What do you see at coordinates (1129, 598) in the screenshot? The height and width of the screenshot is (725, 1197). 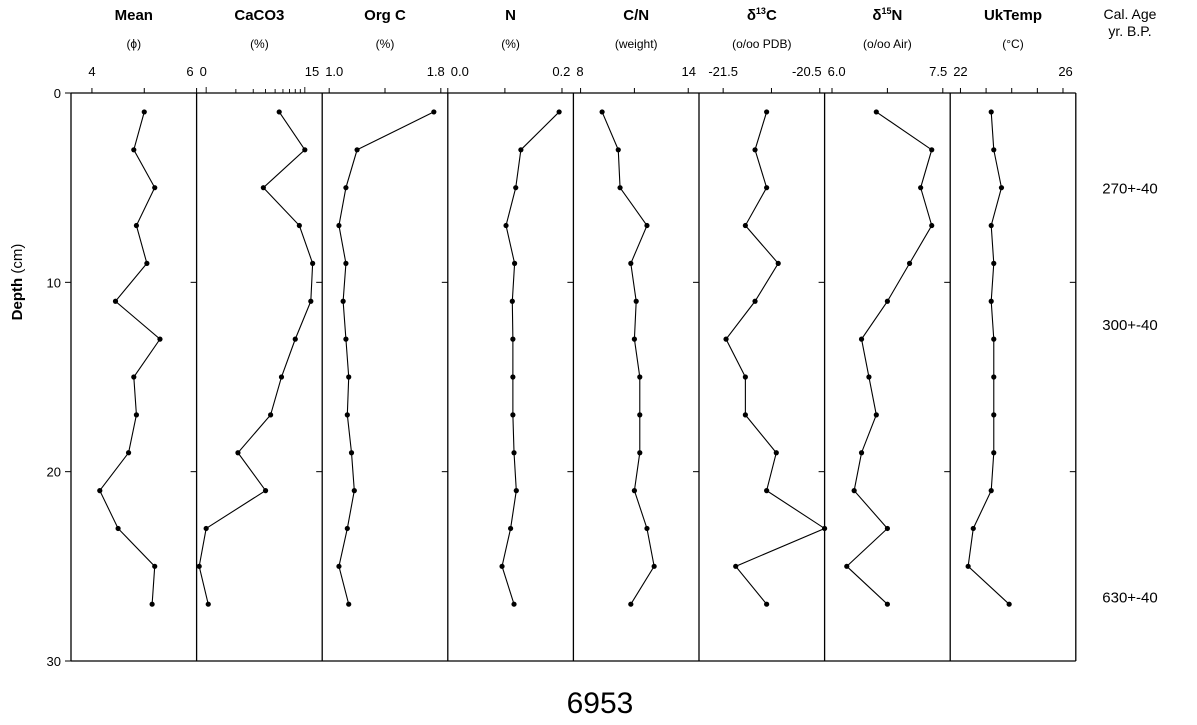 I see `age-label-3: 630+-40` at bounding box center [1129, 598].